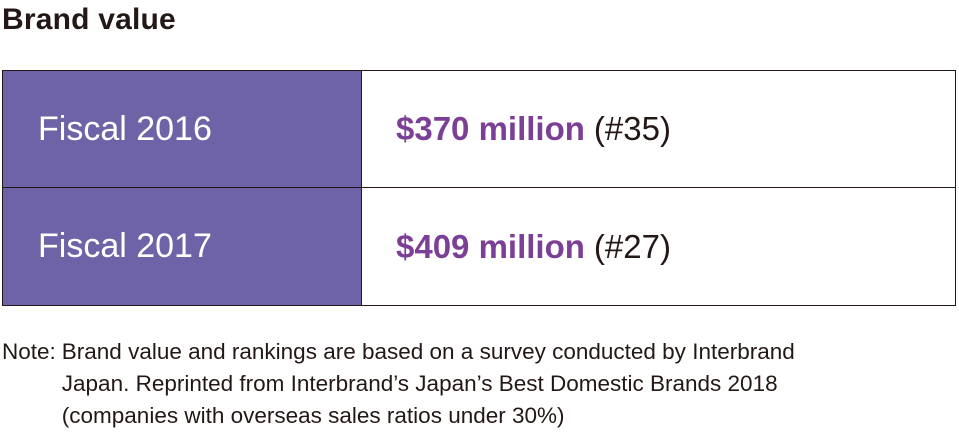  I want to click on year-cell-fiscal-2016: Fiscal 2016, so click(182, 129).